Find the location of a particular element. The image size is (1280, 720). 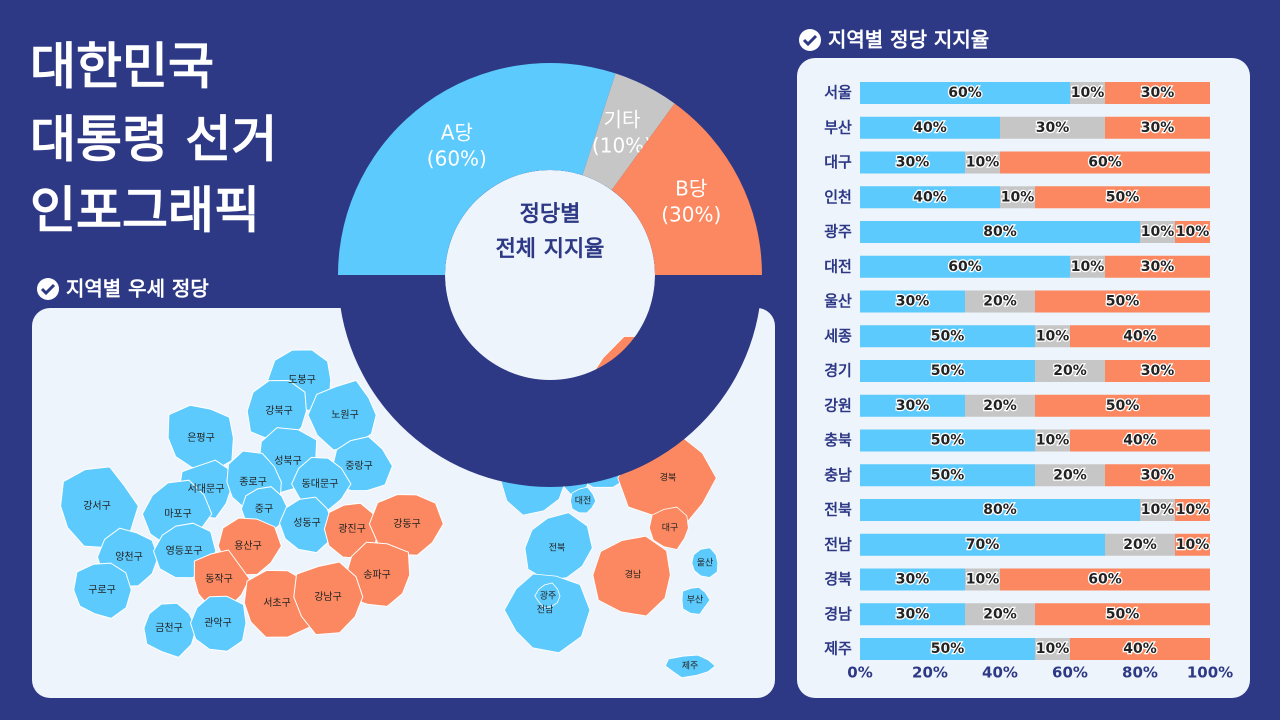

region-label: 광주 is located at coordinates (548, 596).